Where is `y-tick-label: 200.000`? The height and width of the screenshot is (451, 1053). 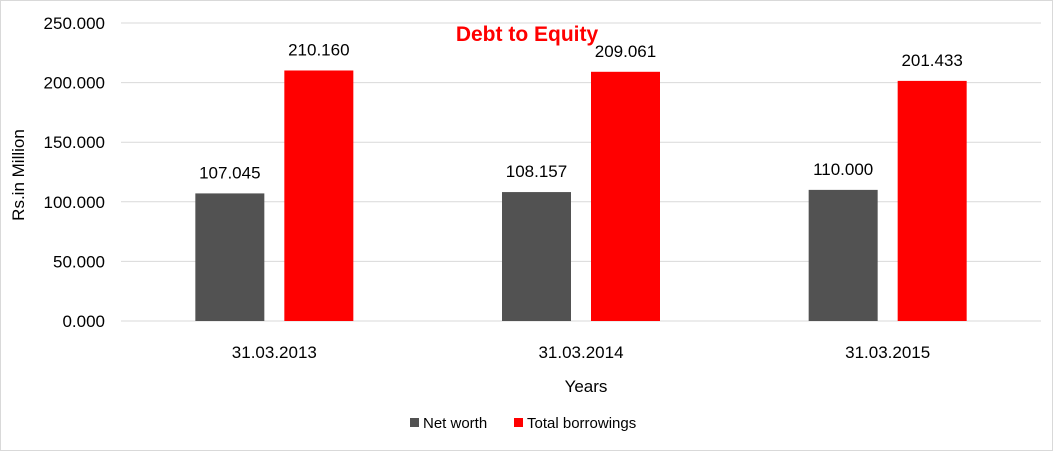 y-tick-label: 200.000 is located at coordinates (74, 83).